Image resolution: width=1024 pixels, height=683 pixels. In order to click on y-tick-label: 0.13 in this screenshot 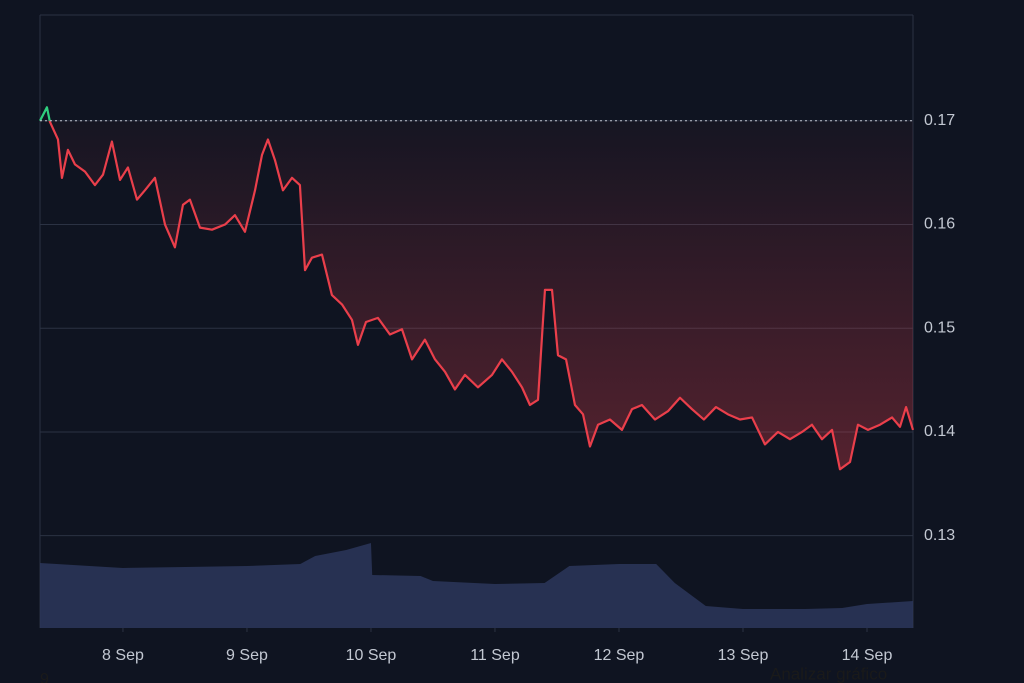, I will do `click(939, 535)`.